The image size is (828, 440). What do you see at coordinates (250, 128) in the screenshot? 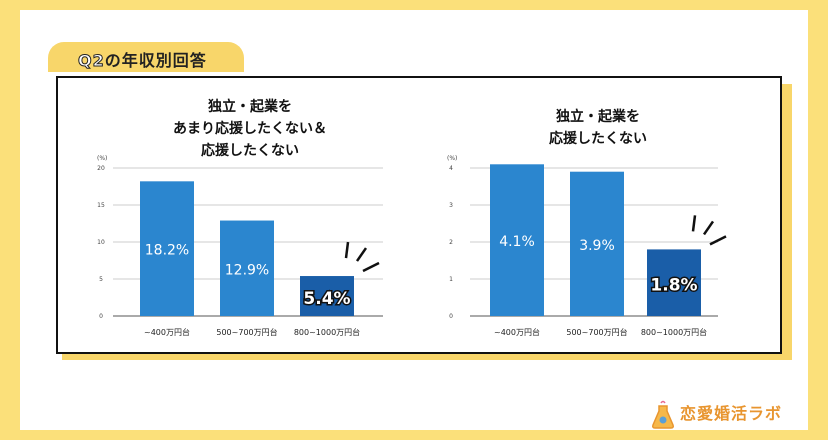
I see `chart-title-line: あまり応援したくない＆` at bounding box center [250, 128].